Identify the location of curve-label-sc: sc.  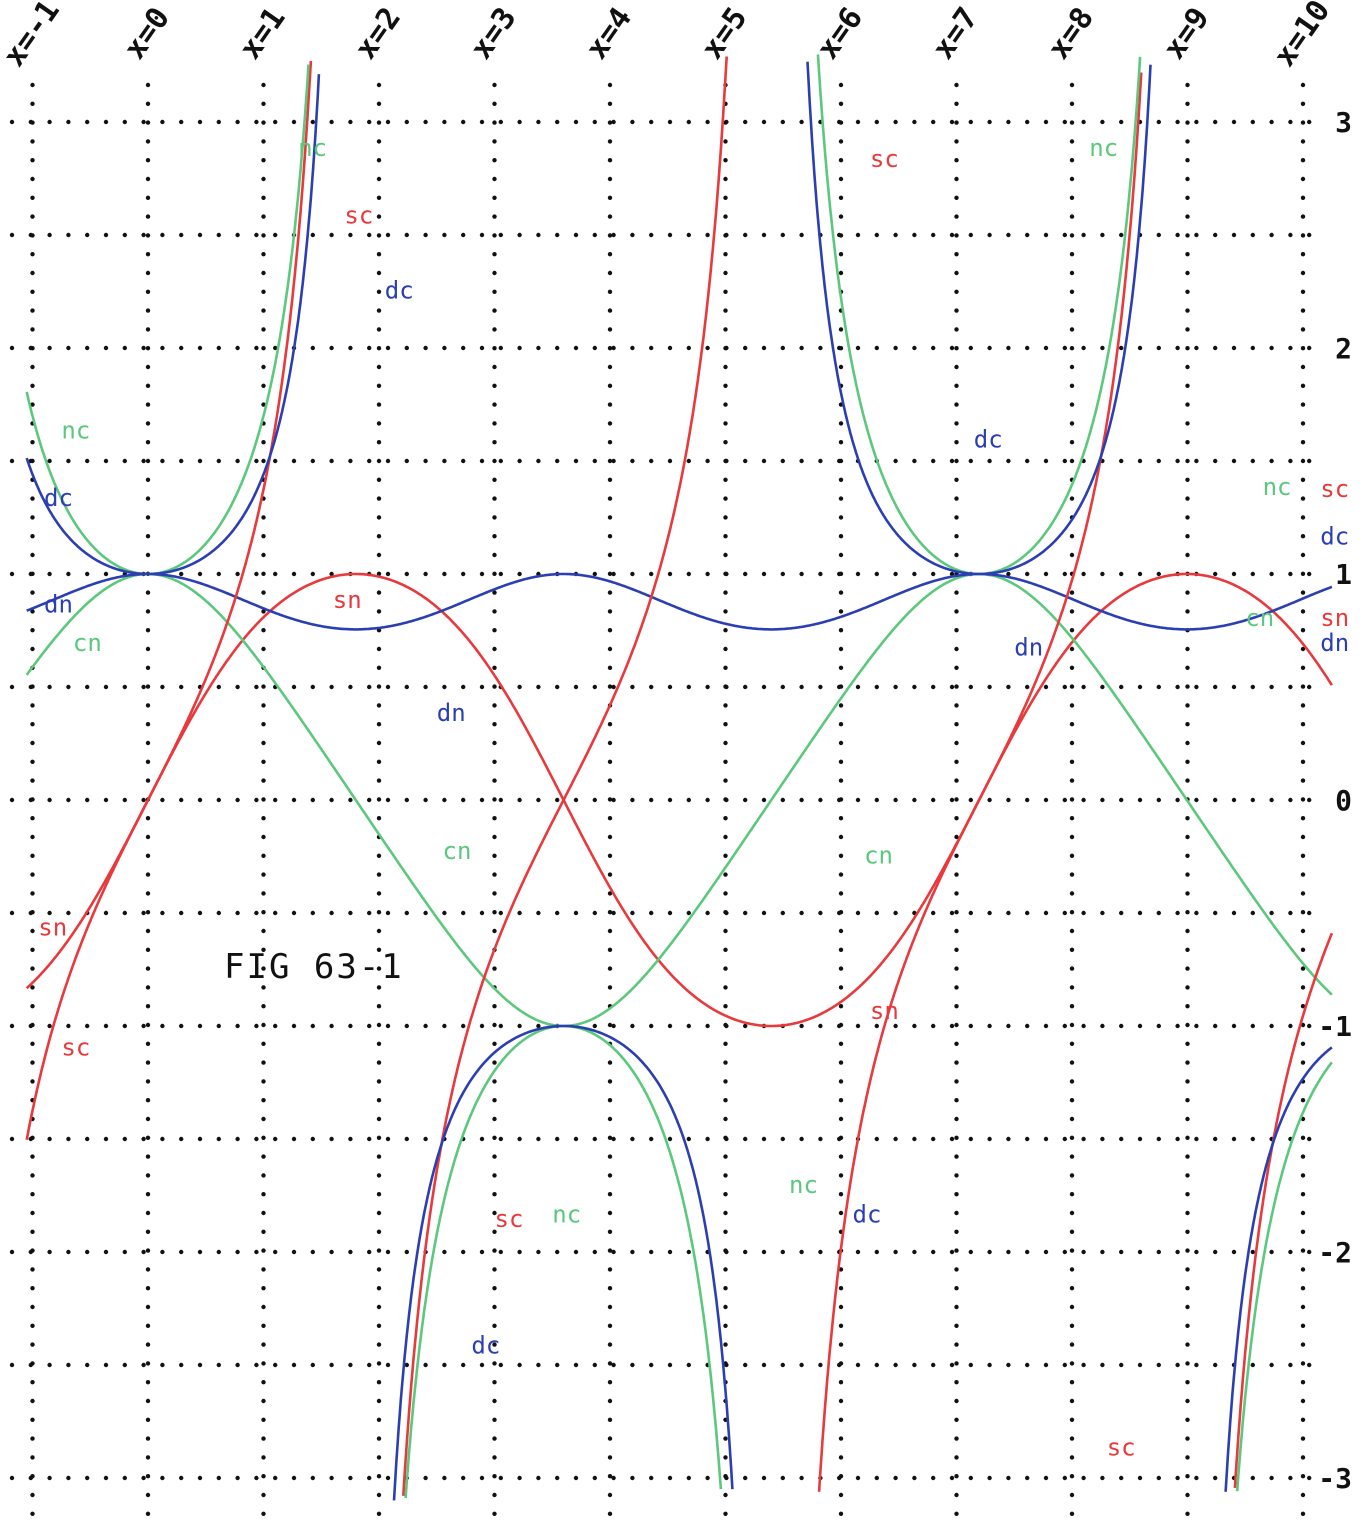
(884, 159).